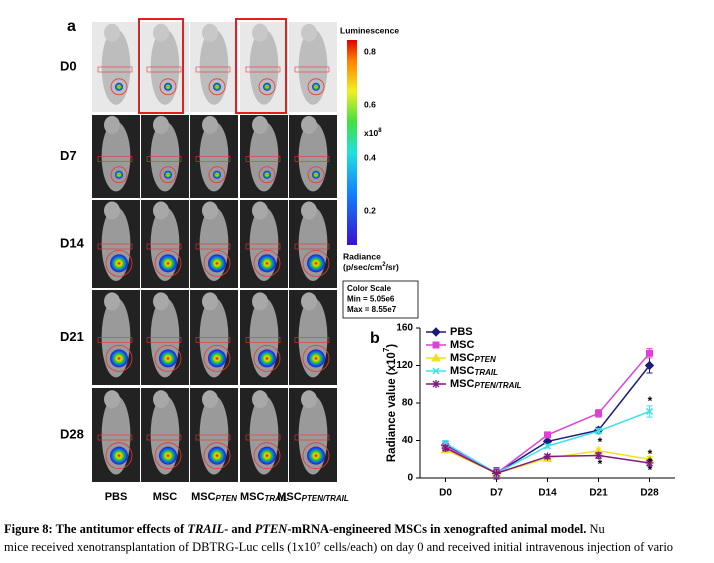 This screenshot has height=563, width=714. Describe the element at coordinates (486, 384) in the screenshot. I see `legend-label: MSCPTEN/TRAIL` at that location.